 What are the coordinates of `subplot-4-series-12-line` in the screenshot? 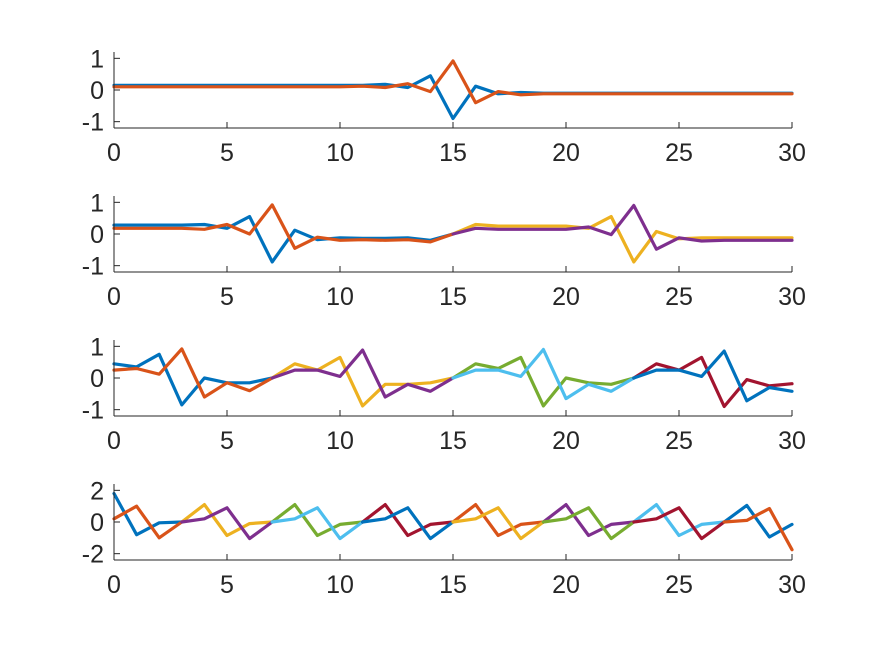 It's located at (588, 523).